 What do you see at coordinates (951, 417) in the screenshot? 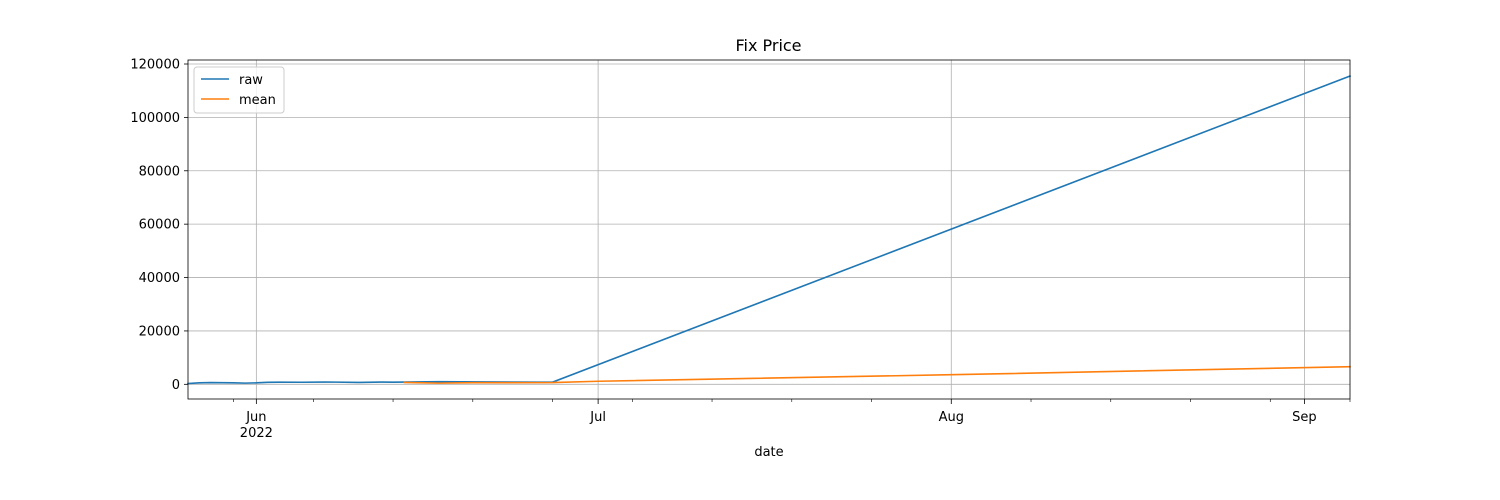
I see `x-tick-label: Aug` at bounding box center [951, 417].